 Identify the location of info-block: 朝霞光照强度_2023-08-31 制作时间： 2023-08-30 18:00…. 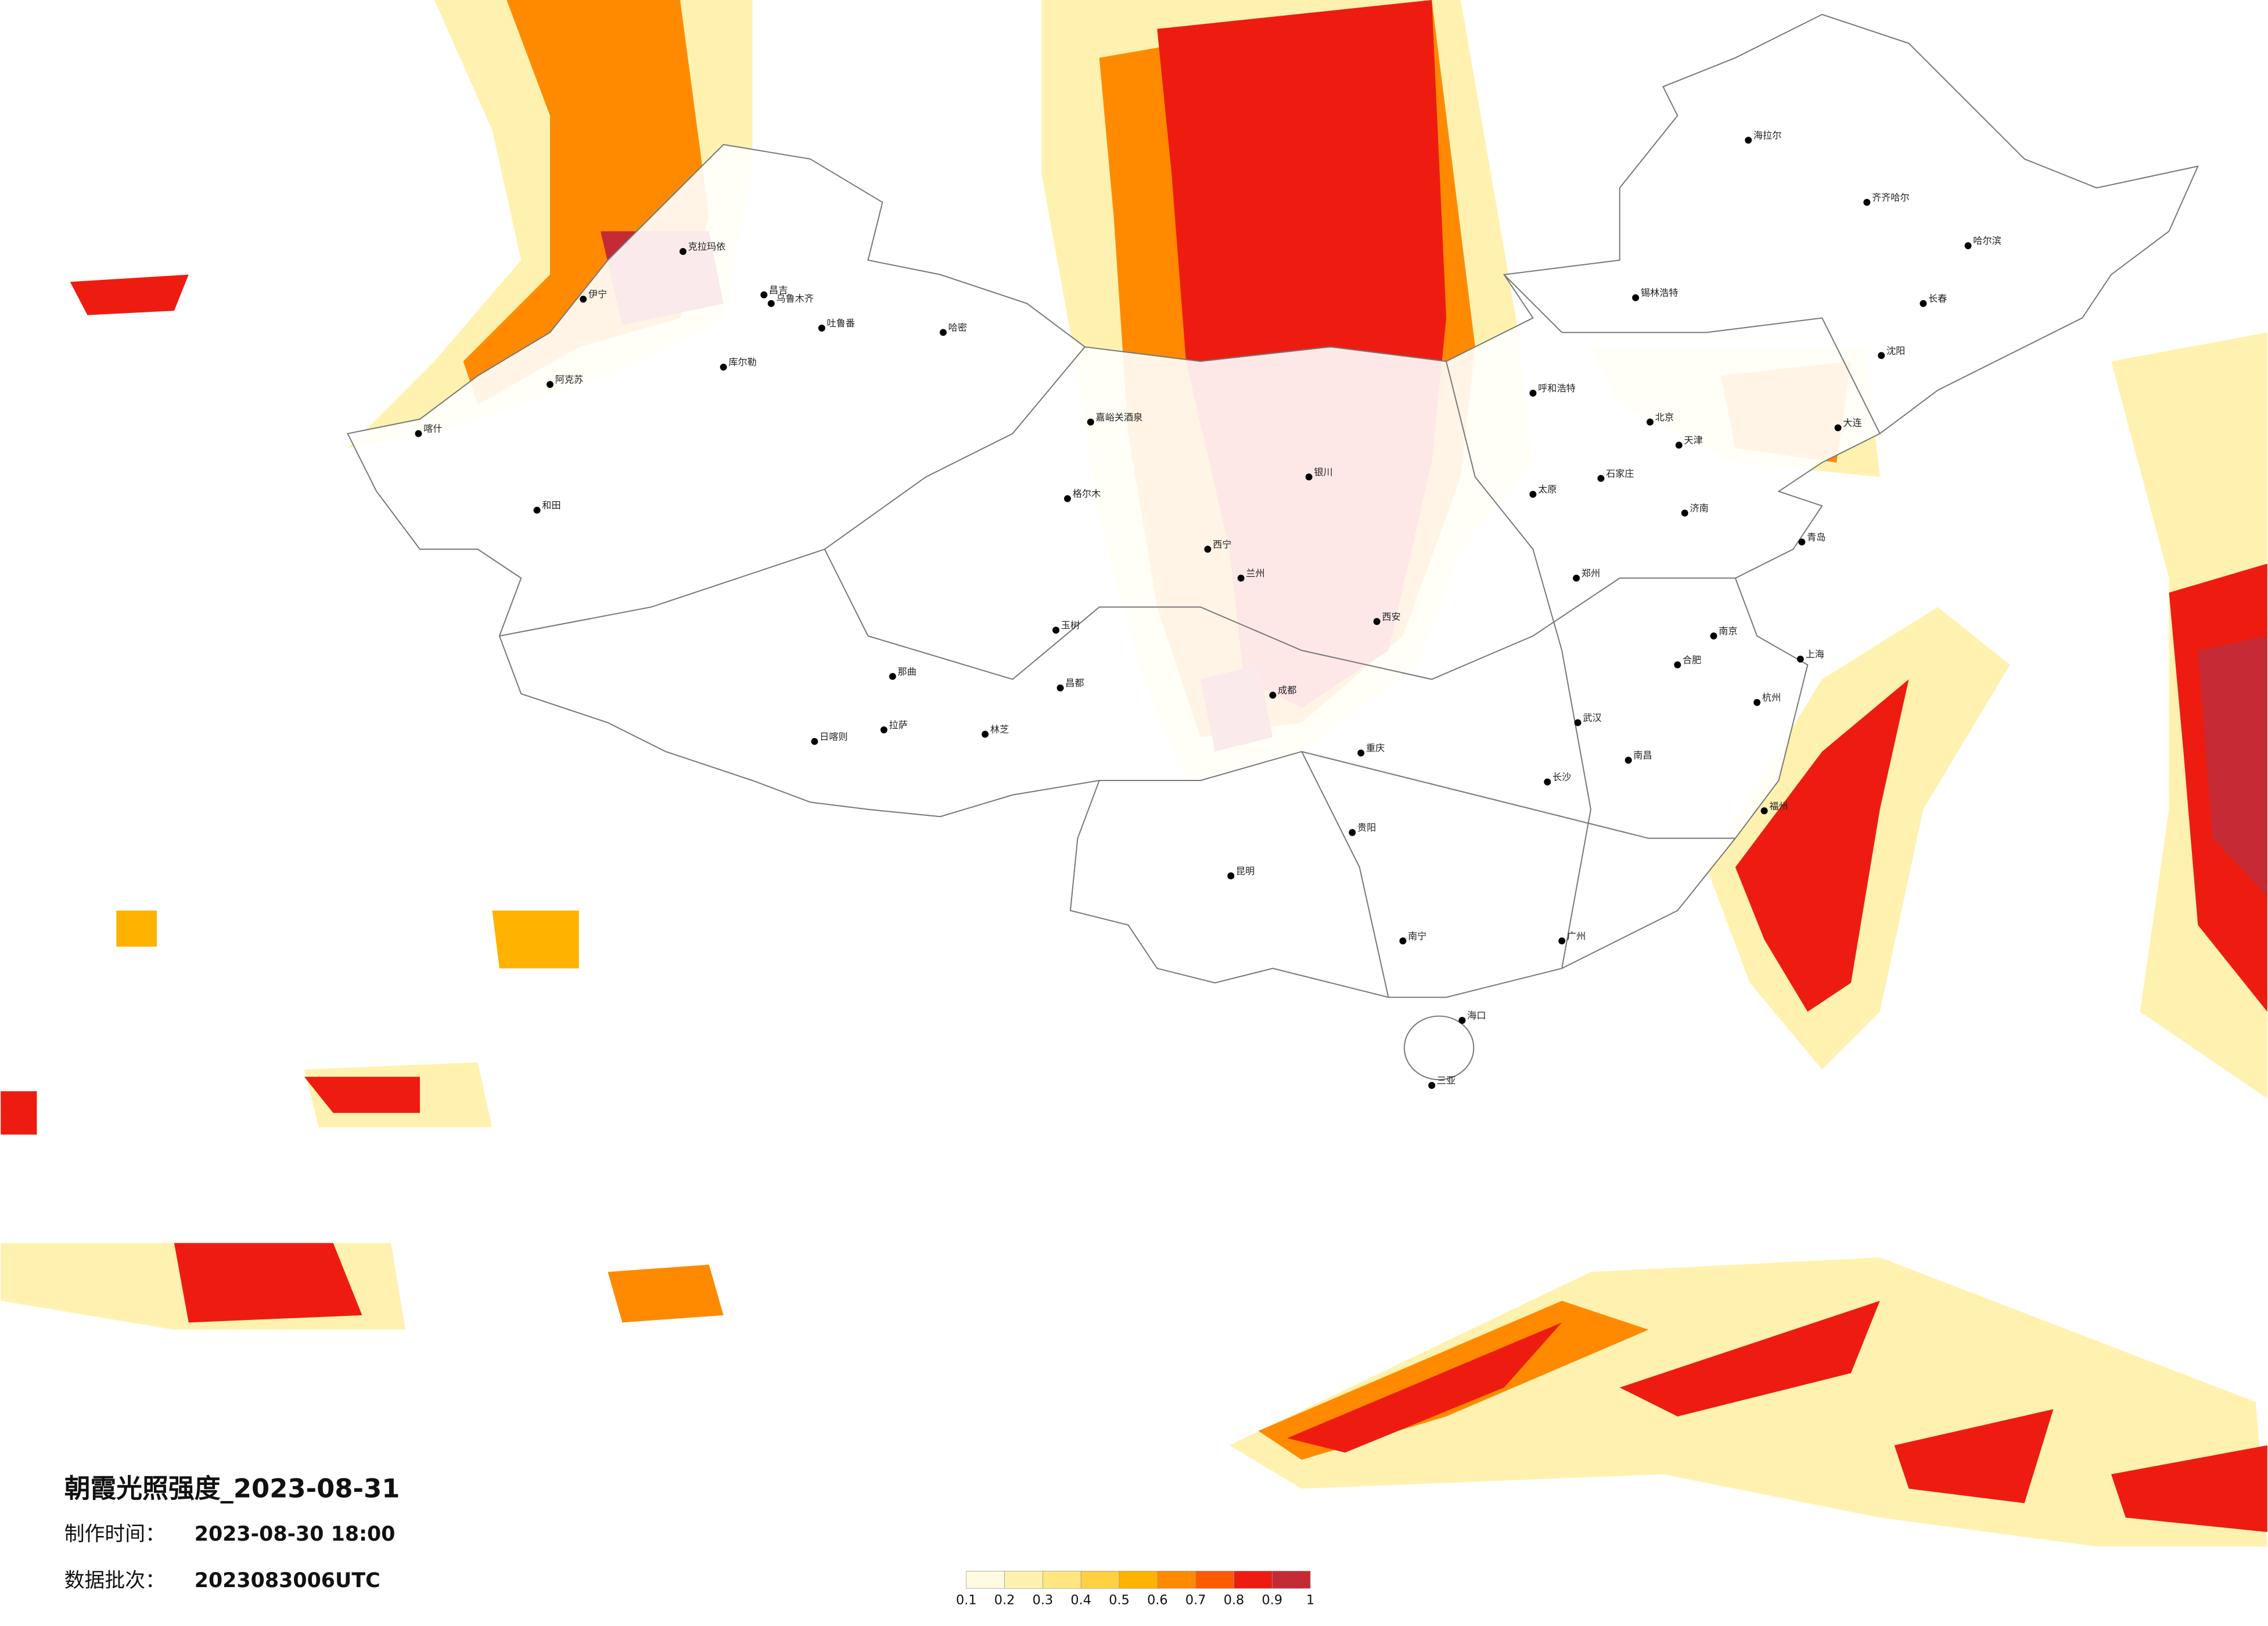
(232, 1532).